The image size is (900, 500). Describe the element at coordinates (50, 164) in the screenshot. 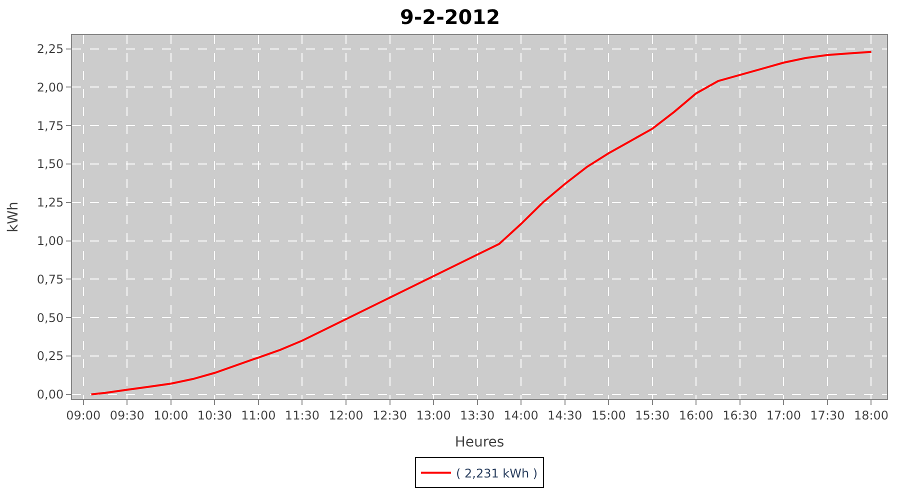

I see `y-tick-label: 1,50` at that location.